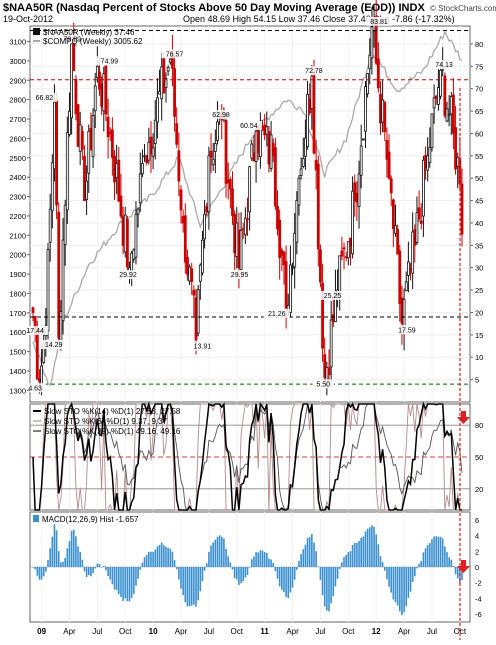 This screenshot has width=496, height=645. Describe the element at coordinates (175, 54) in the screenshot. I see `annotation-label: 76.57` at that location.